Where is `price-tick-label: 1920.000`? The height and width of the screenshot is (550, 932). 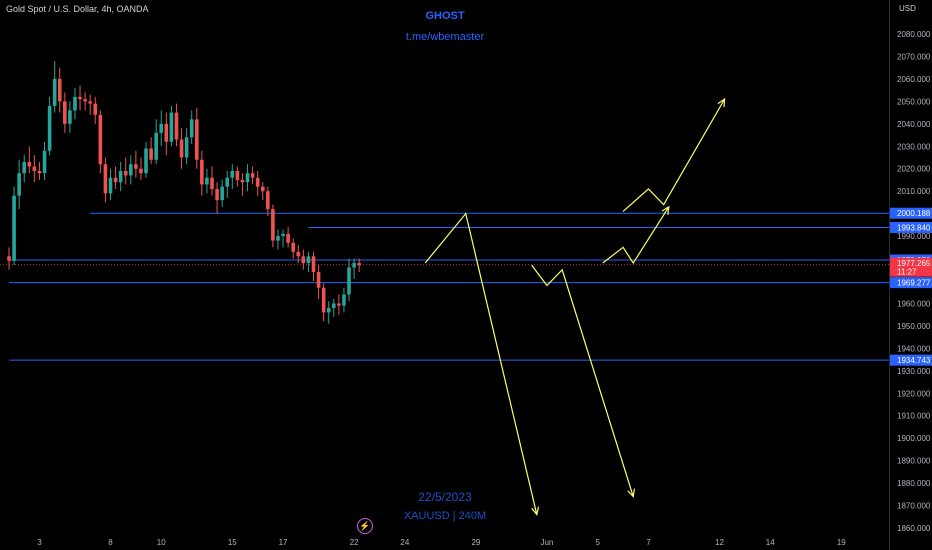
price-tick-label: 1920.000 is located at coordinates (914, 393).